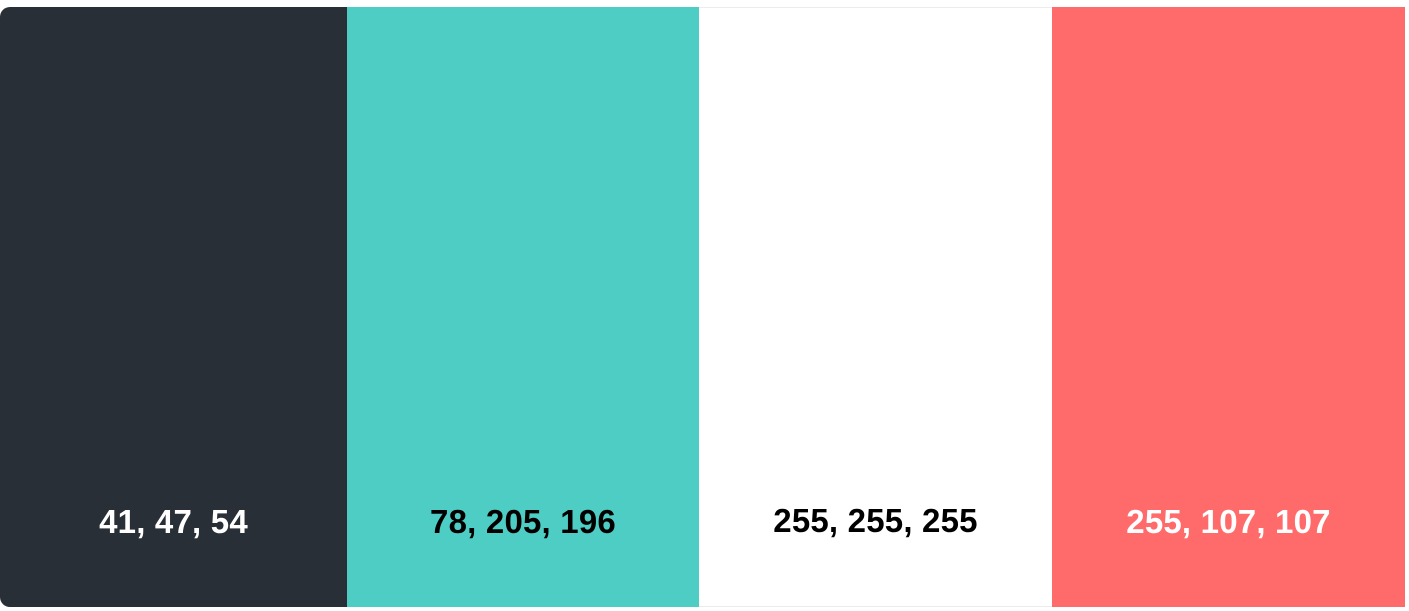 This screenshot has width=1409, height=611. I want to click on swatch-rgb-label: 255, 255, 255, so click(875, 520).